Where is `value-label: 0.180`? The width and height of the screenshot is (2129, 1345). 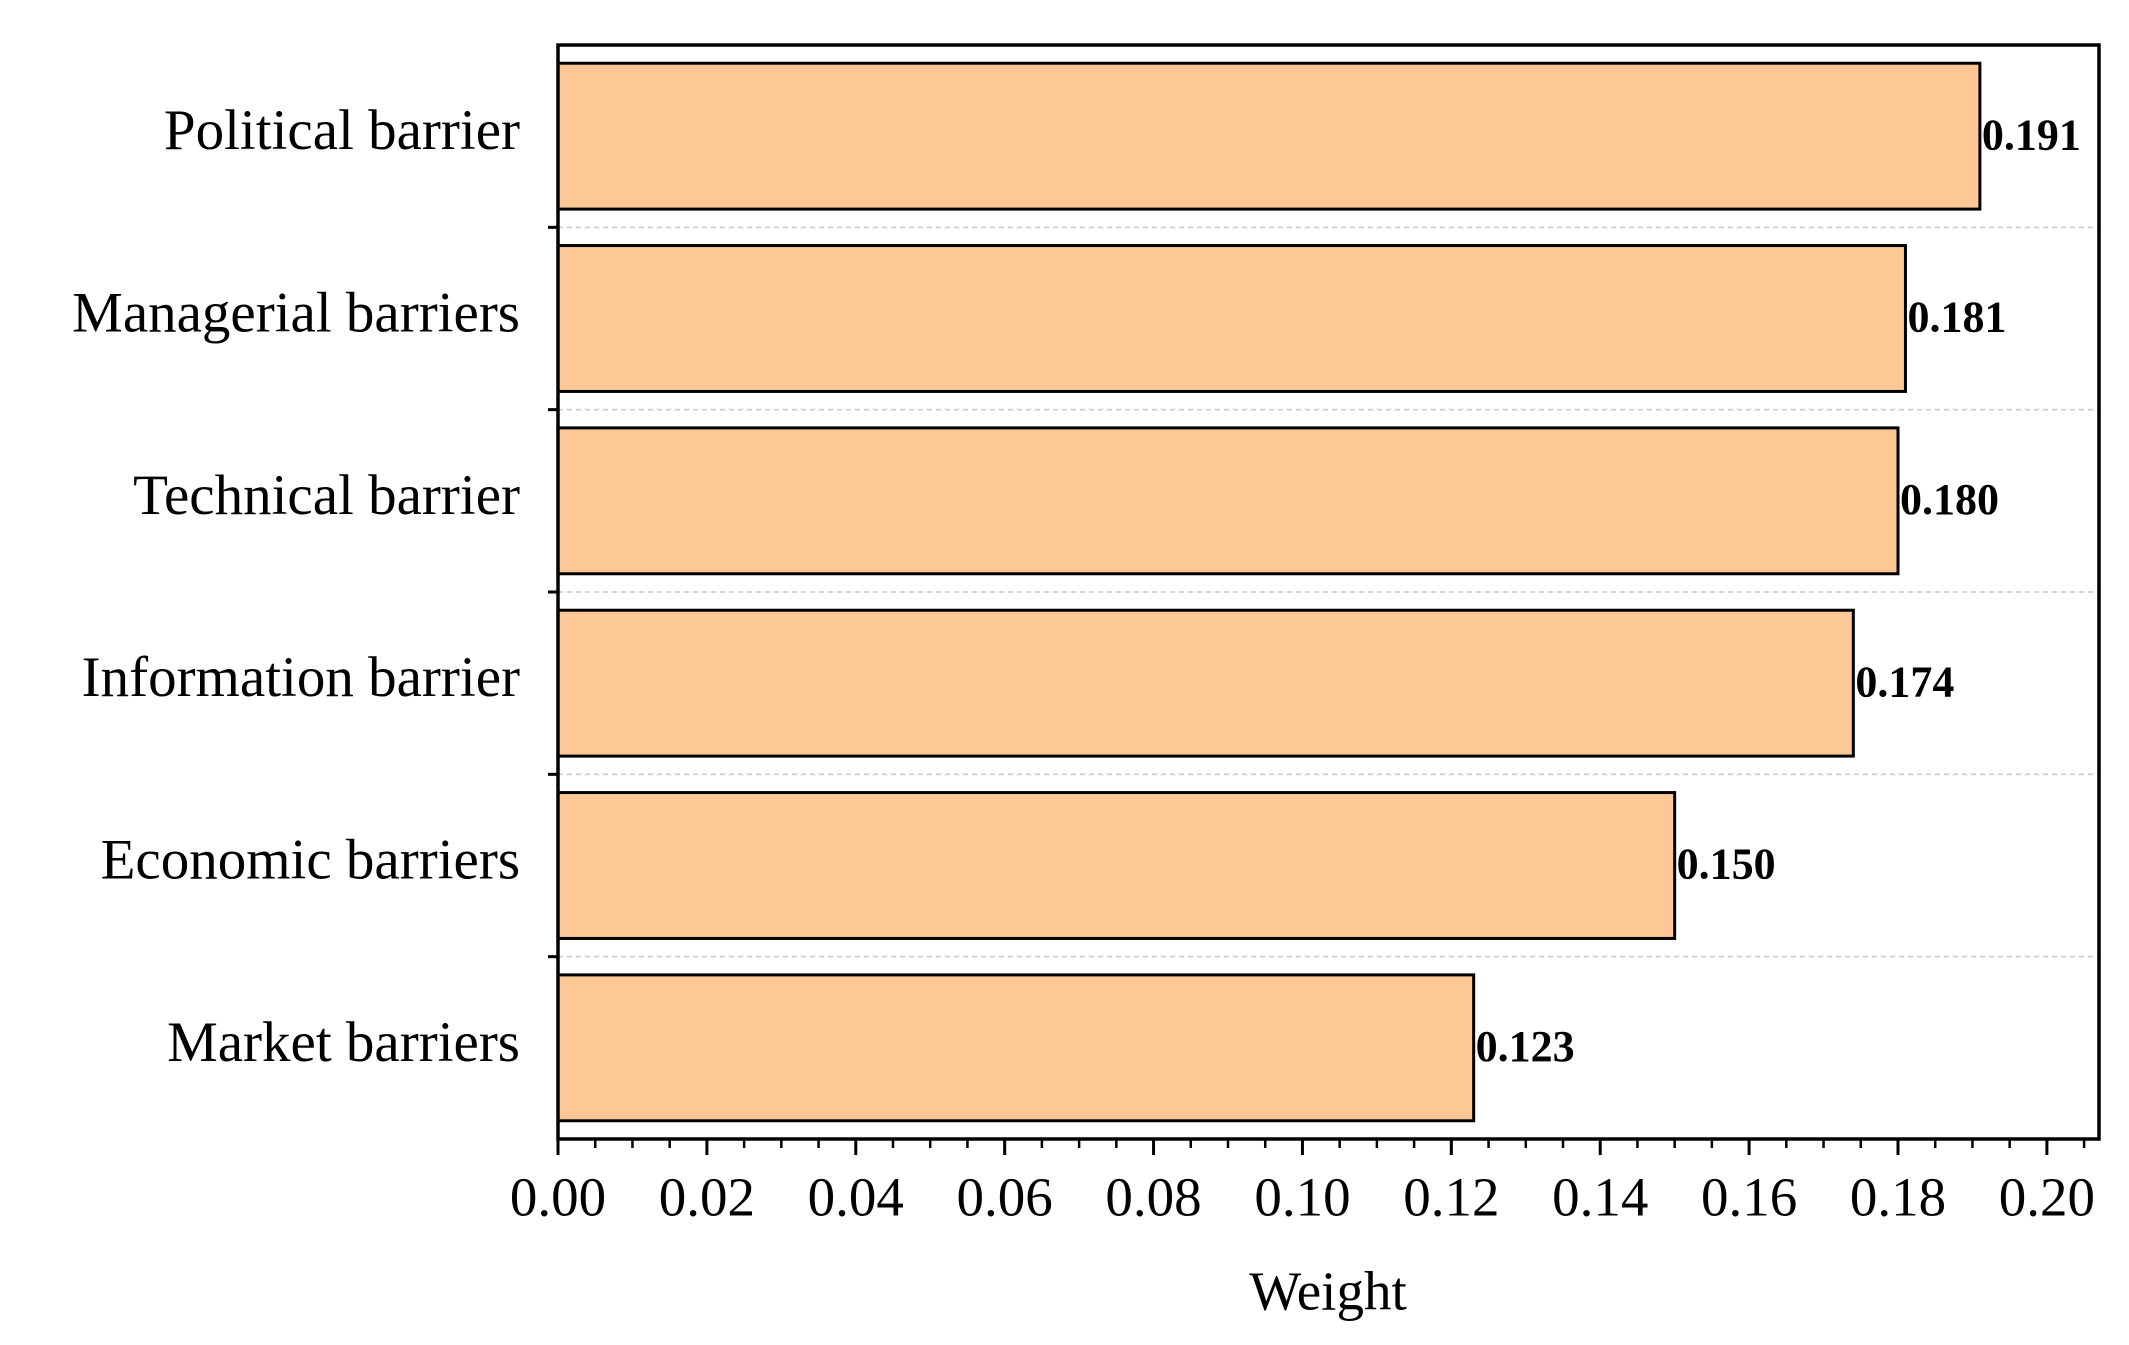
value-label: 0.180 is located at coordinates (1949, 499).